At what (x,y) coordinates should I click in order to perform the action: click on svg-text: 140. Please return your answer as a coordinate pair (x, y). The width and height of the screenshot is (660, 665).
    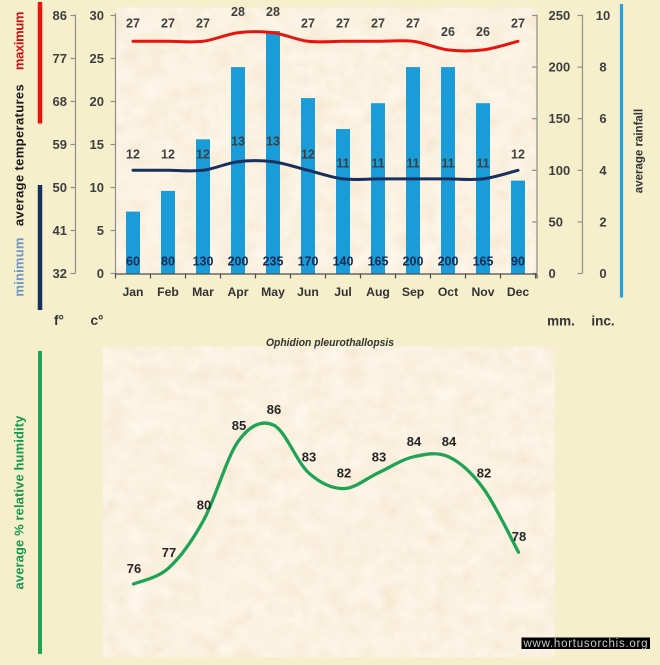
    Looking at the image, I should click on (343, 262).